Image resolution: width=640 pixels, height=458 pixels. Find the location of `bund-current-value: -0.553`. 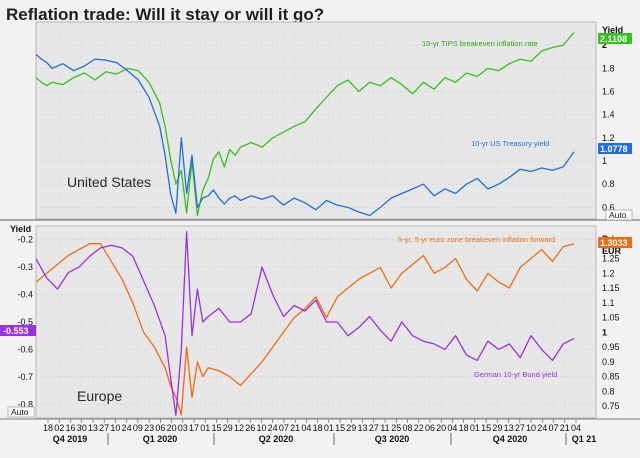

bund-current-value: -0.553 is located at coordinates (16, 331).